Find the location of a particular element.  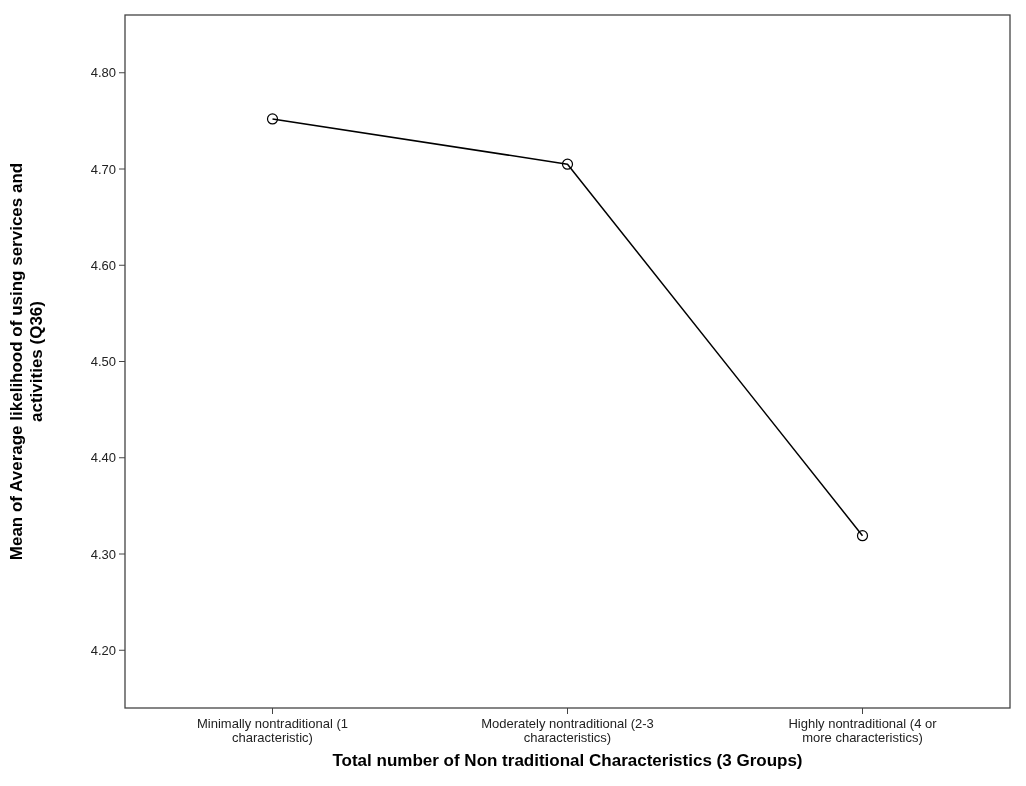

y-tick-label: 4.20 is located at coordinates (103, 650).